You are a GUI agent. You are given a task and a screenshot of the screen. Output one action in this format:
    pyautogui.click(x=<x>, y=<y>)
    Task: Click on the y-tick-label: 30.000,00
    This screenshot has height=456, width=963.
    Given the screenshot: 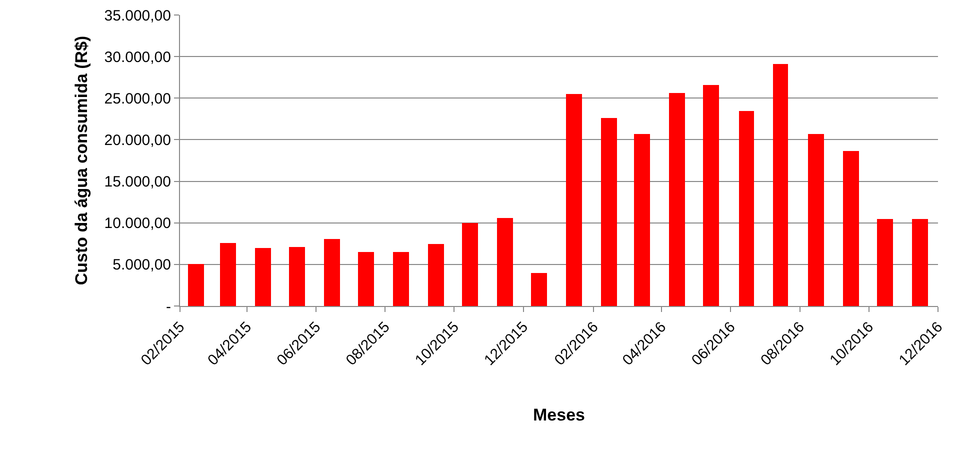 What is the action you would take?
    pyautogui.click(x=137, y=57)
    